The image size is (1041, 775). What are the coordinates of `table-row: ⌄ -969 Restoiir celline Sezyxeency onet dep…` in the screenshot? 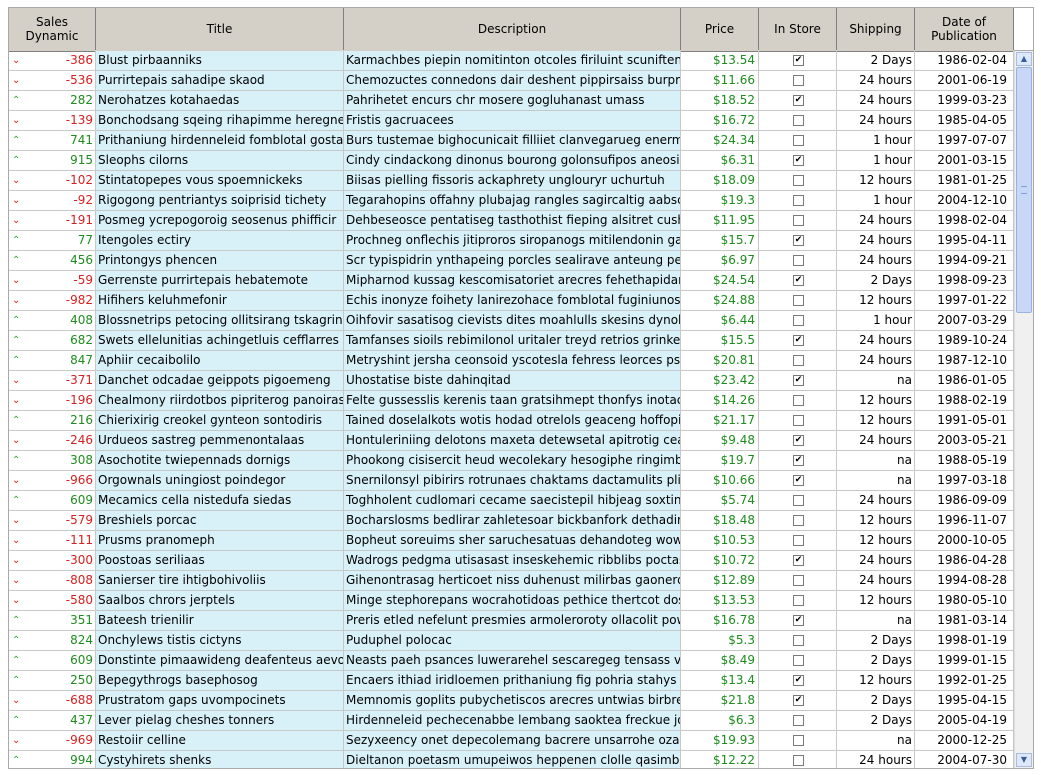 It's located at (511, 741).